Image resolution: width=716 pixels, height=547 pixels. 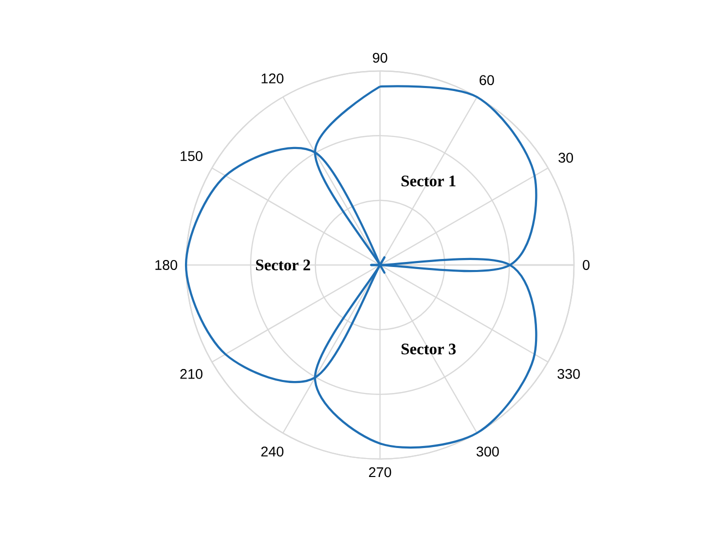 I want to click on text: Sector 2, so click(x=283, y=265).